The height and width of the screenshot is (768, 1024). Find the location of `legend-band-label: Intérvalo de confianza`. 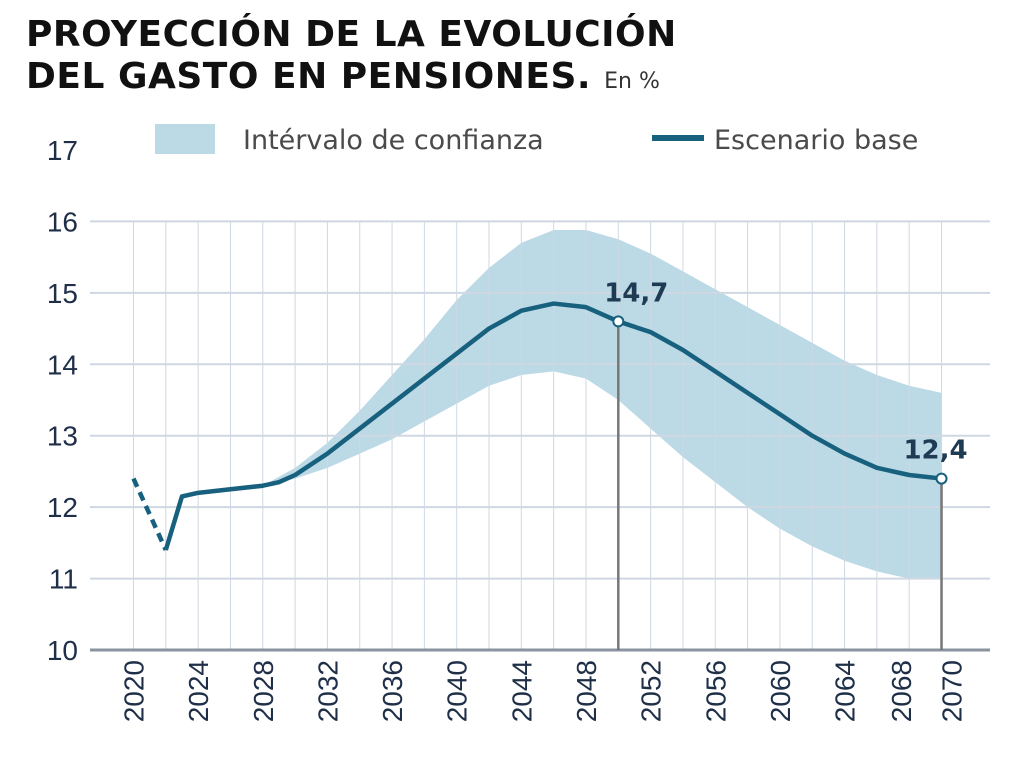

legend-band-label: Intérvalo de confianza is located at coordinates (393, 140).